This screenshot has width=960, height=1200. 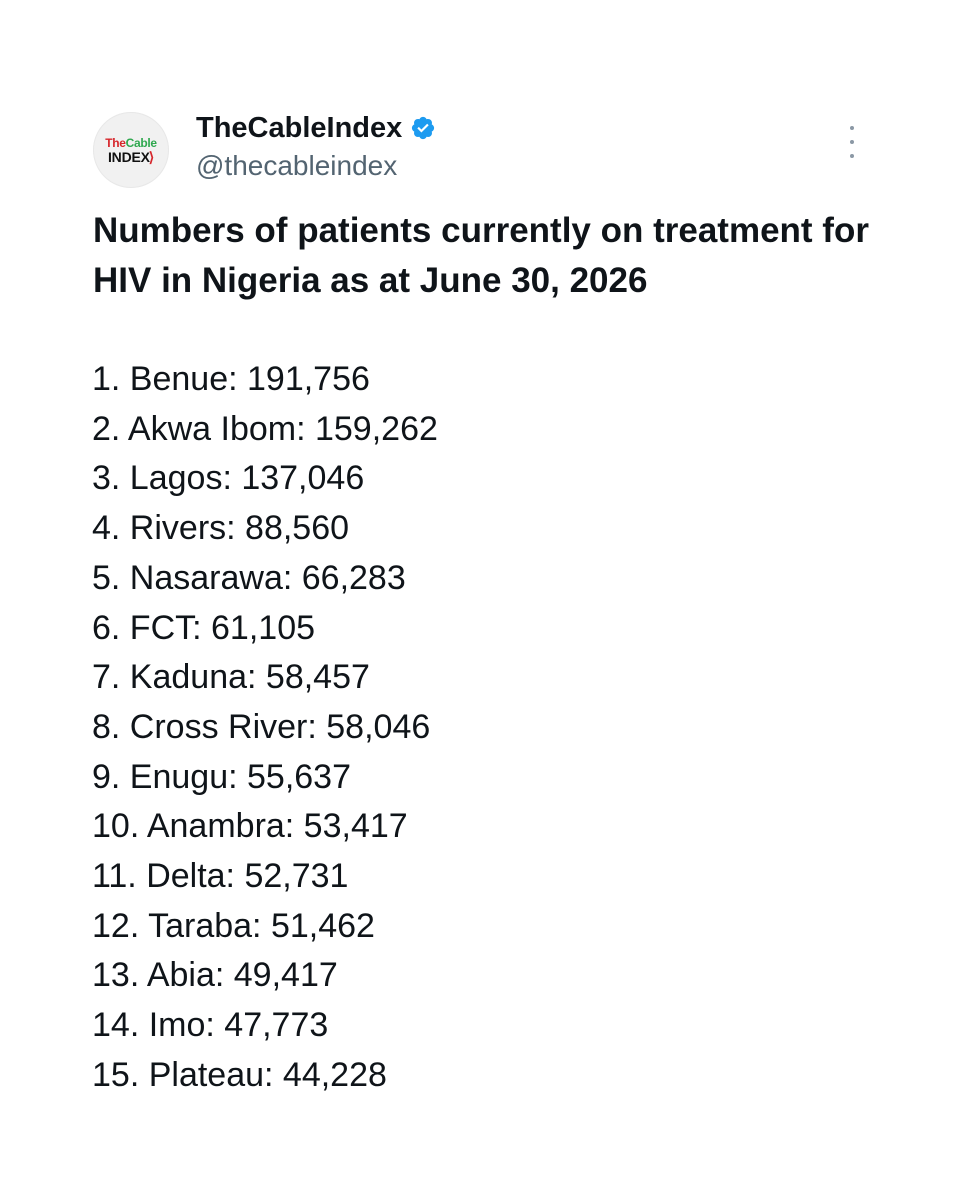 What do you see at coordinates (231, 379) in the screenshot?
I see `list-item: 1. Benue: 191,756` at bounding box center [231, 379].